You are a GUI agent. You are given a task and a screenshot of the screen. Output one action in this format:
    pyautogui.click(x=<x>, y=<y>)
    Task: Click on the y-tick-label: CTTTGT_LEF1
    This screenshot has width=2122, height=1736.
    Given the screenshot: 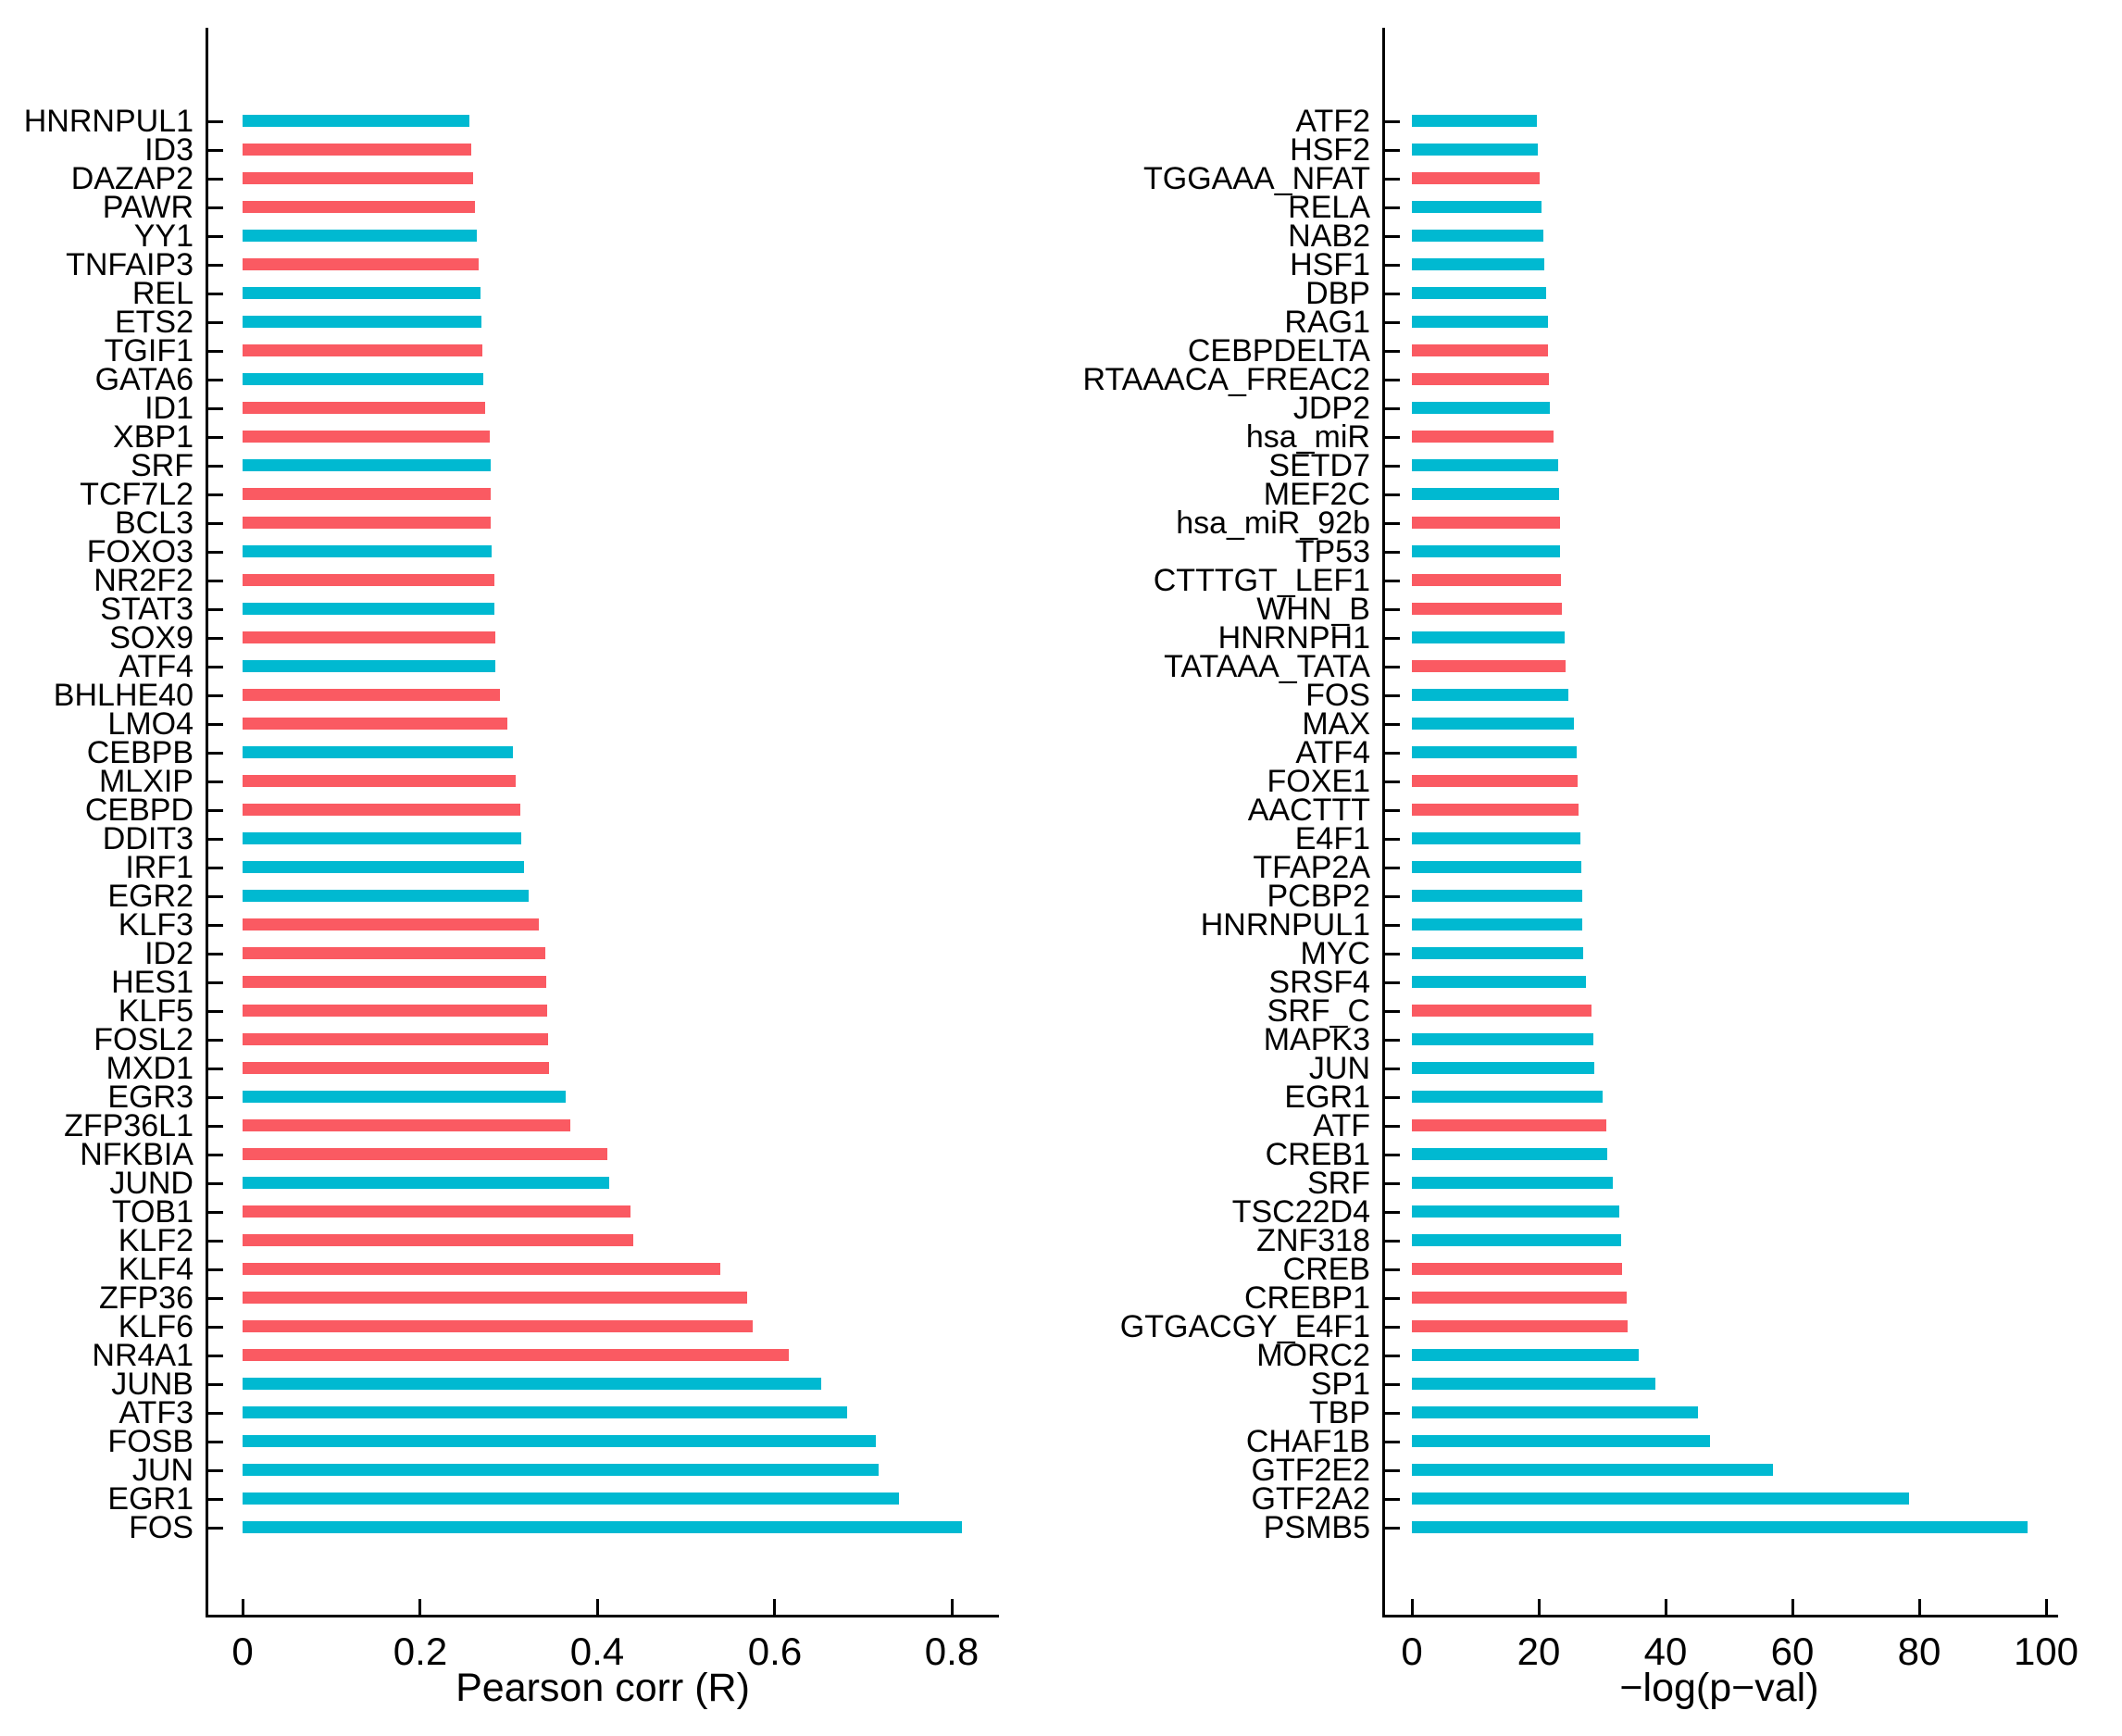 What is the action you would take?
    pyautogui.click(x=1261, y=580)
    